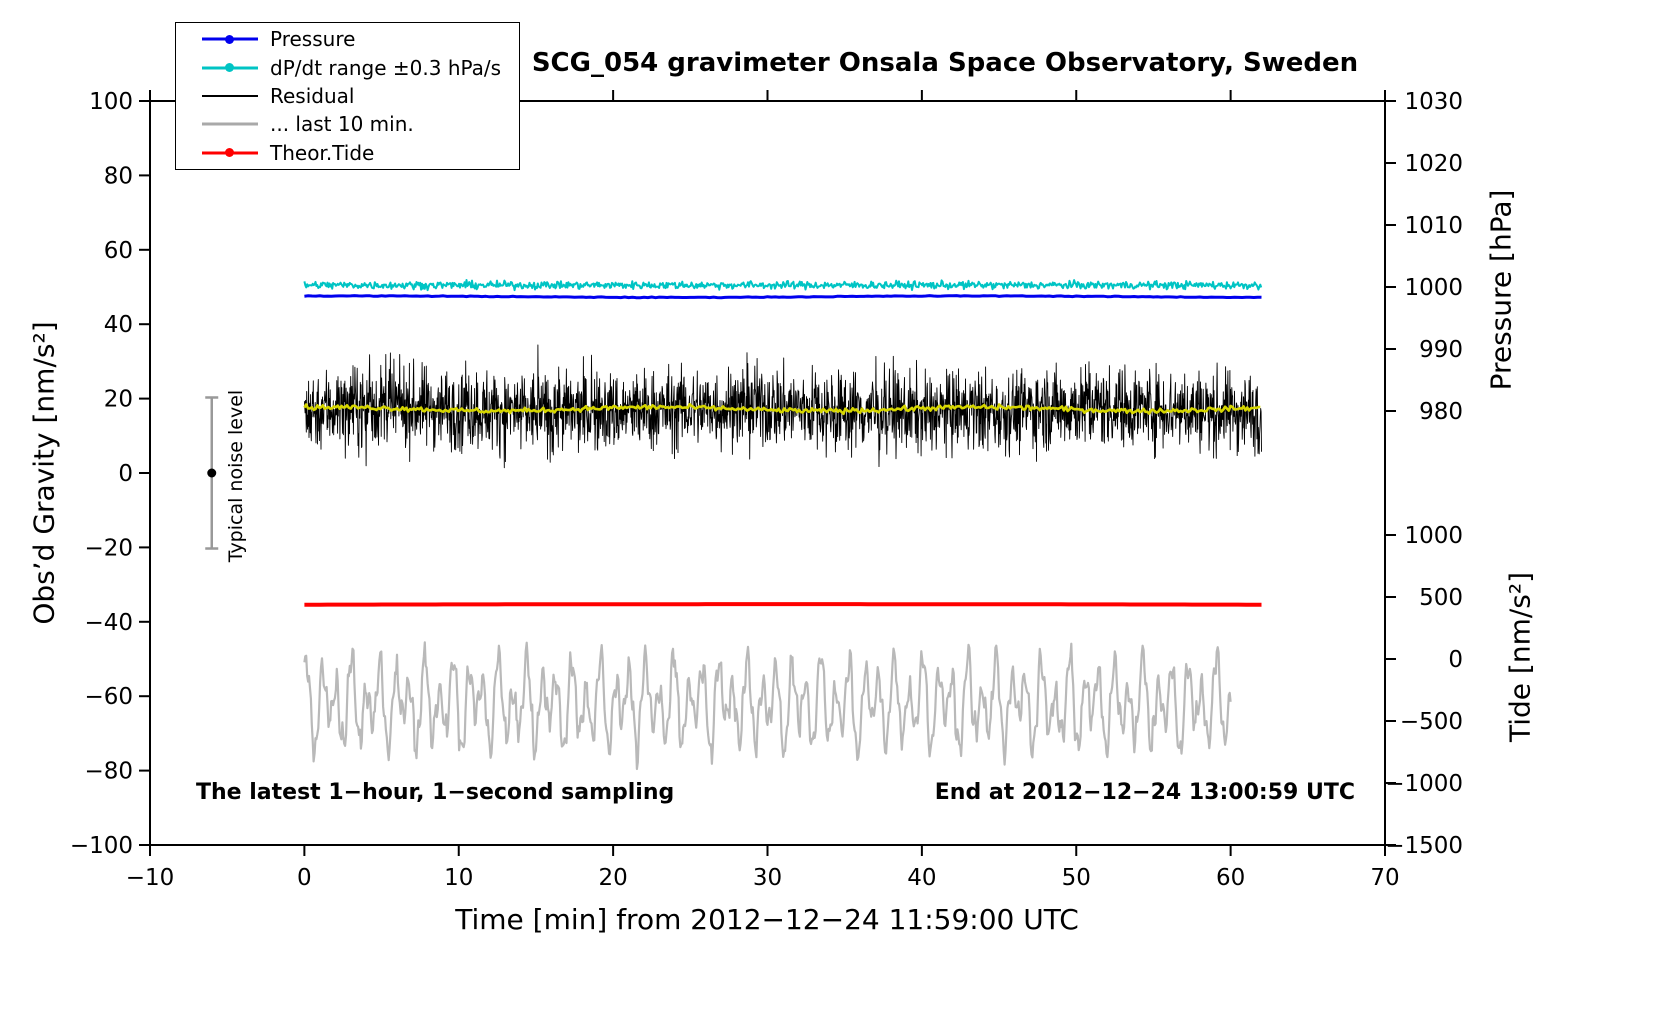  What do you see at coordinates (230, 68) in the screenshot?
I see `dpdt-range-legend-marker-icon` at bounding box center [230, 68].